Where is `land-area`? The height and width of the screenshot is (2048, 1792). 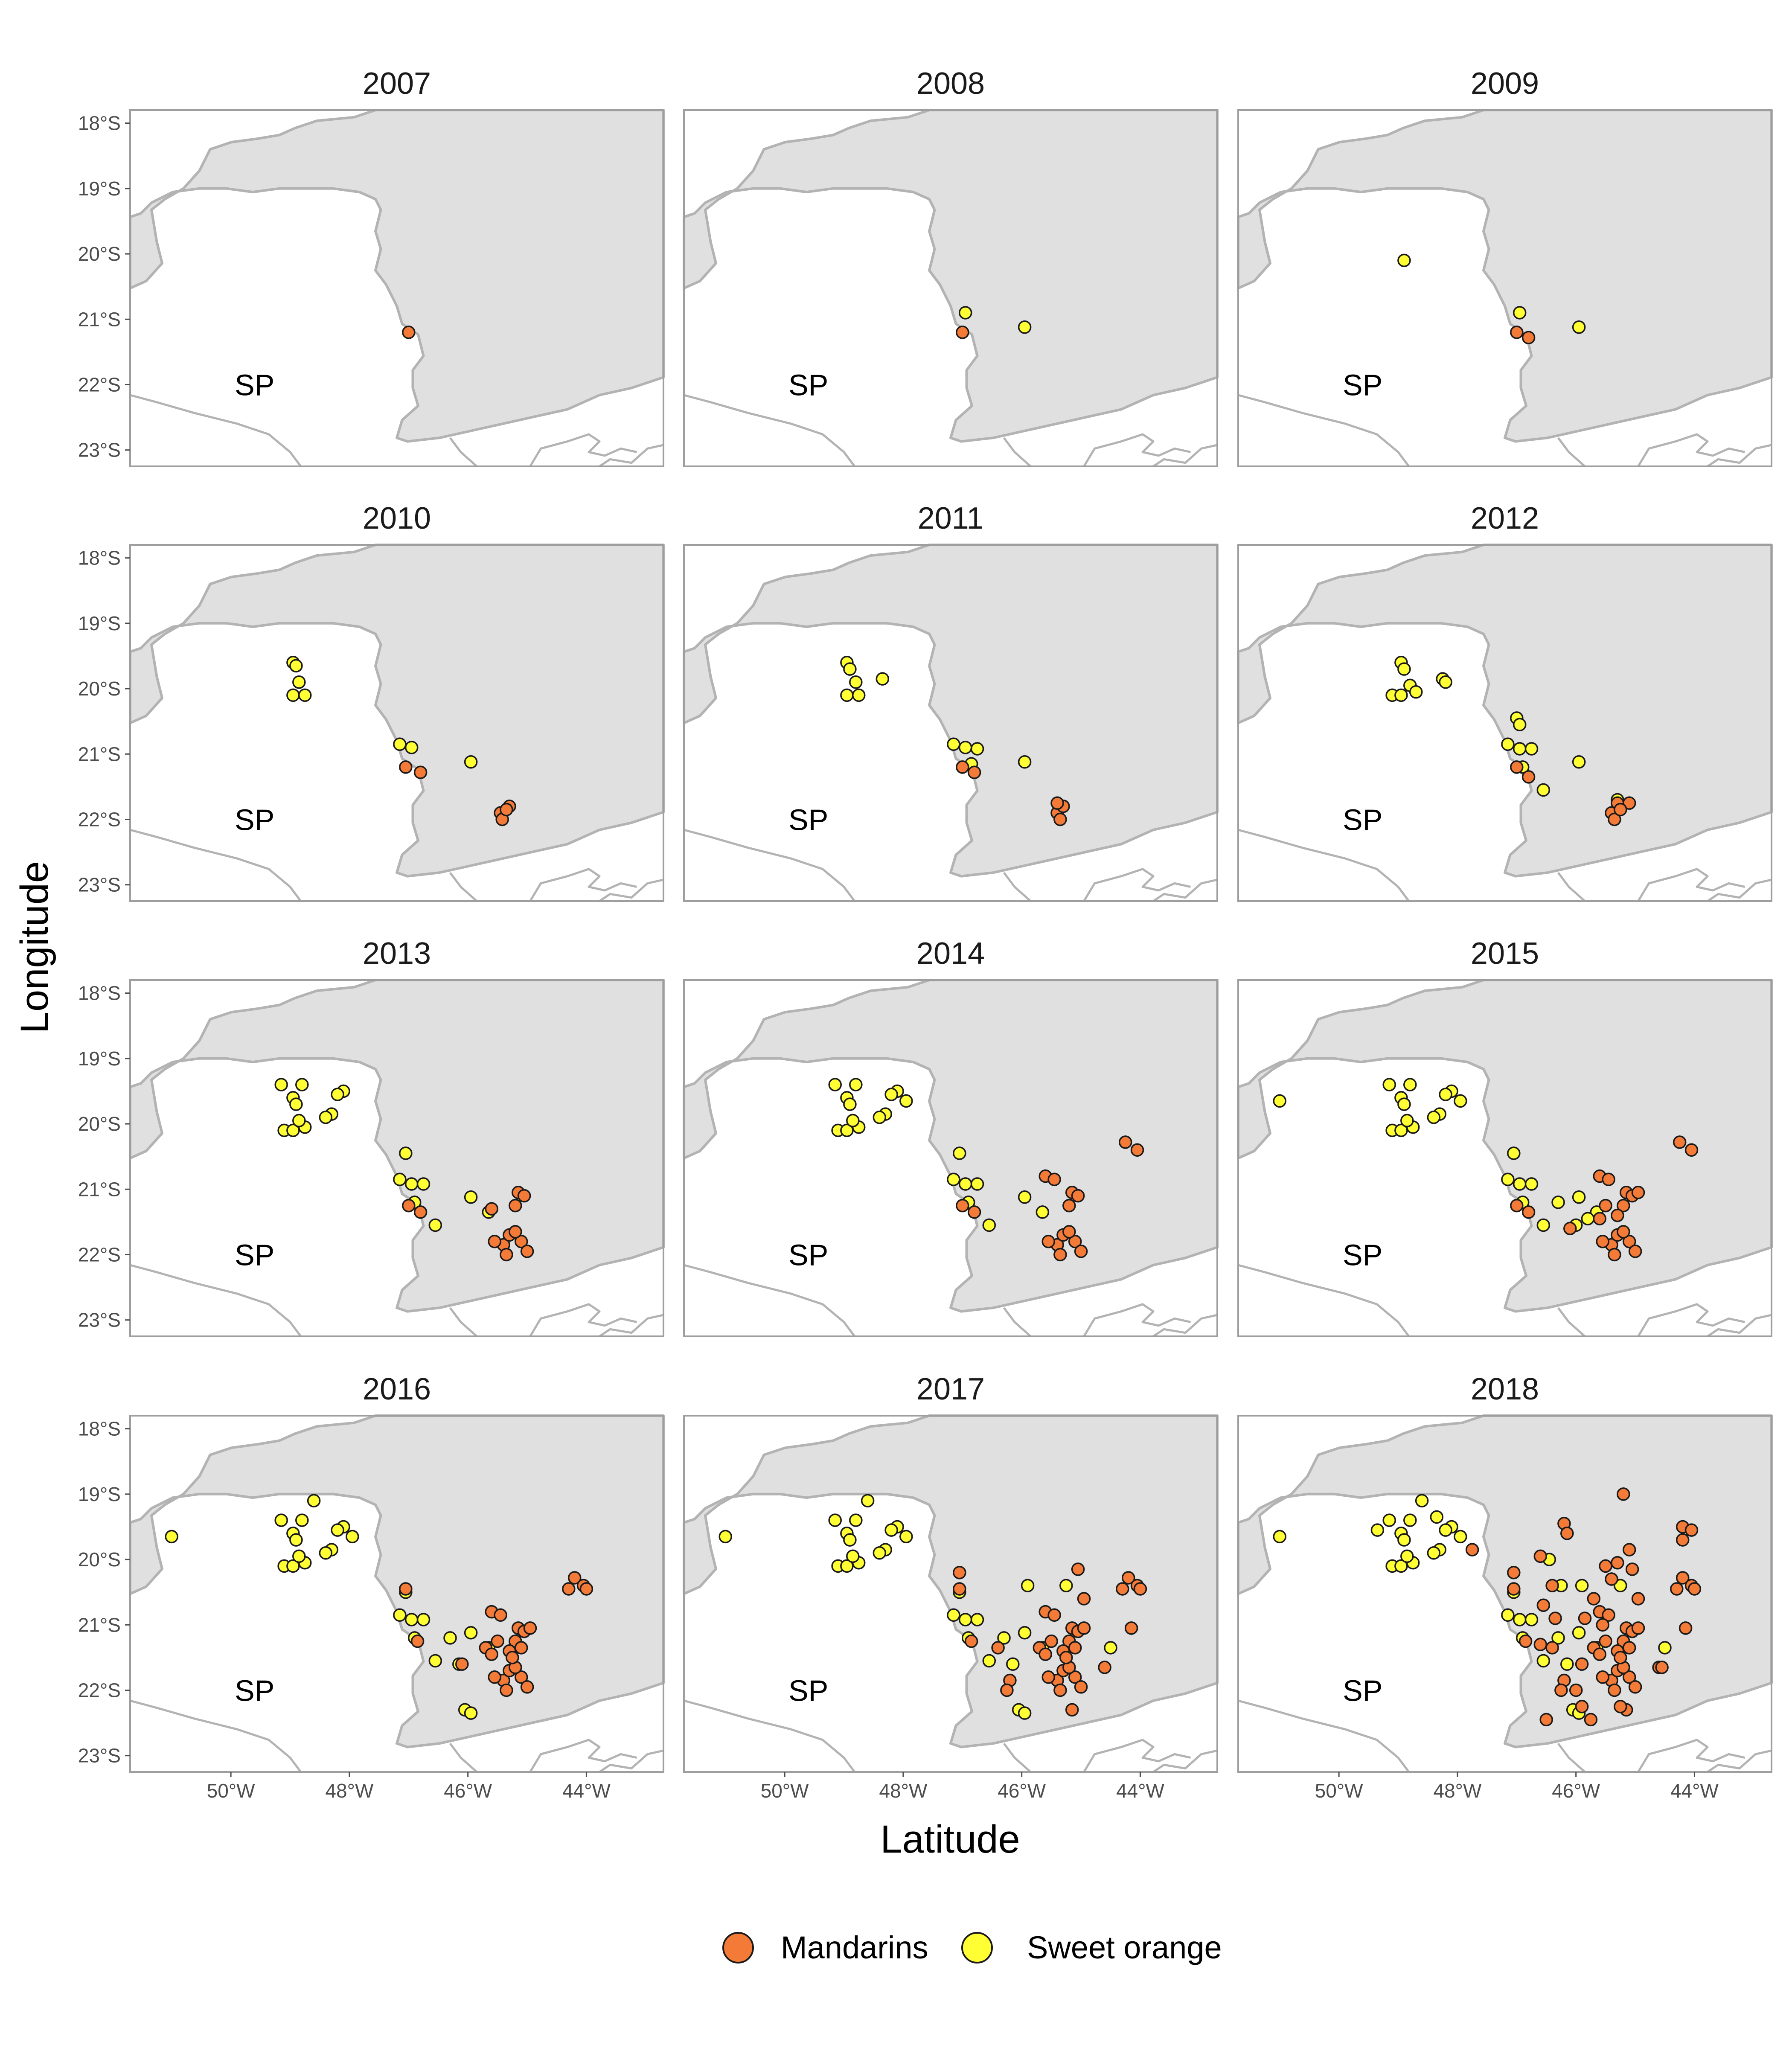
land-area is located at coordinates (1505, 1146).